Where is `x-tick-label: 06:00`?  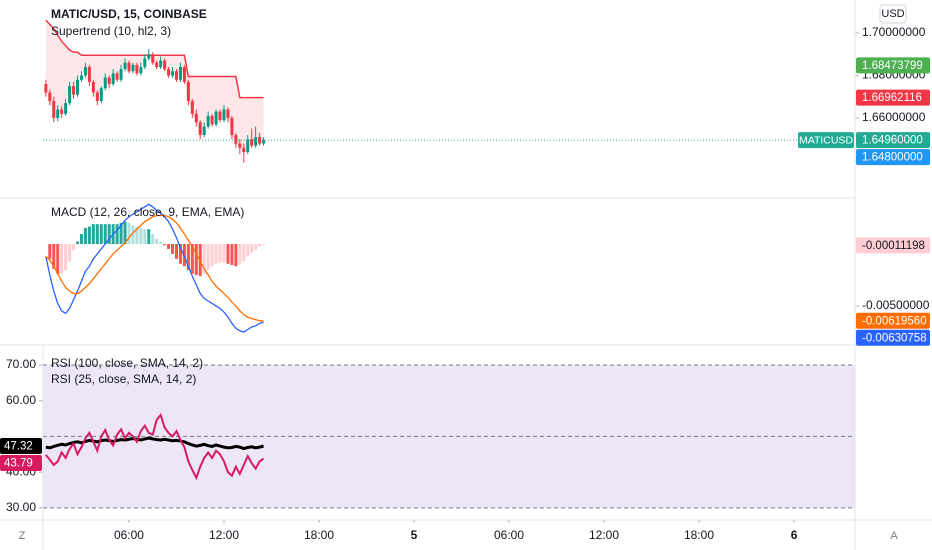 x-tick-label: 06:00 is located at coordinates (509, 535).